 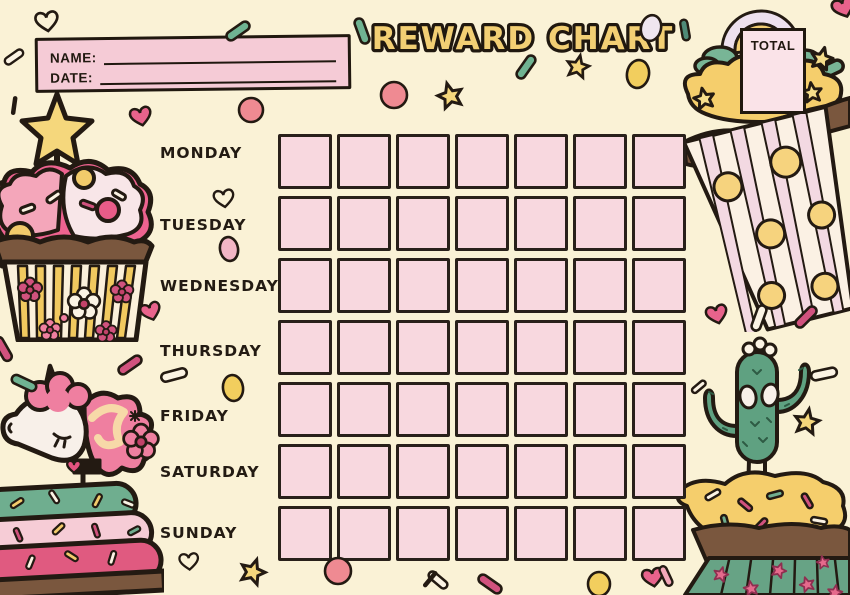 I want to click on day-label-monday: MONDAY, so click(x=201, y=153).